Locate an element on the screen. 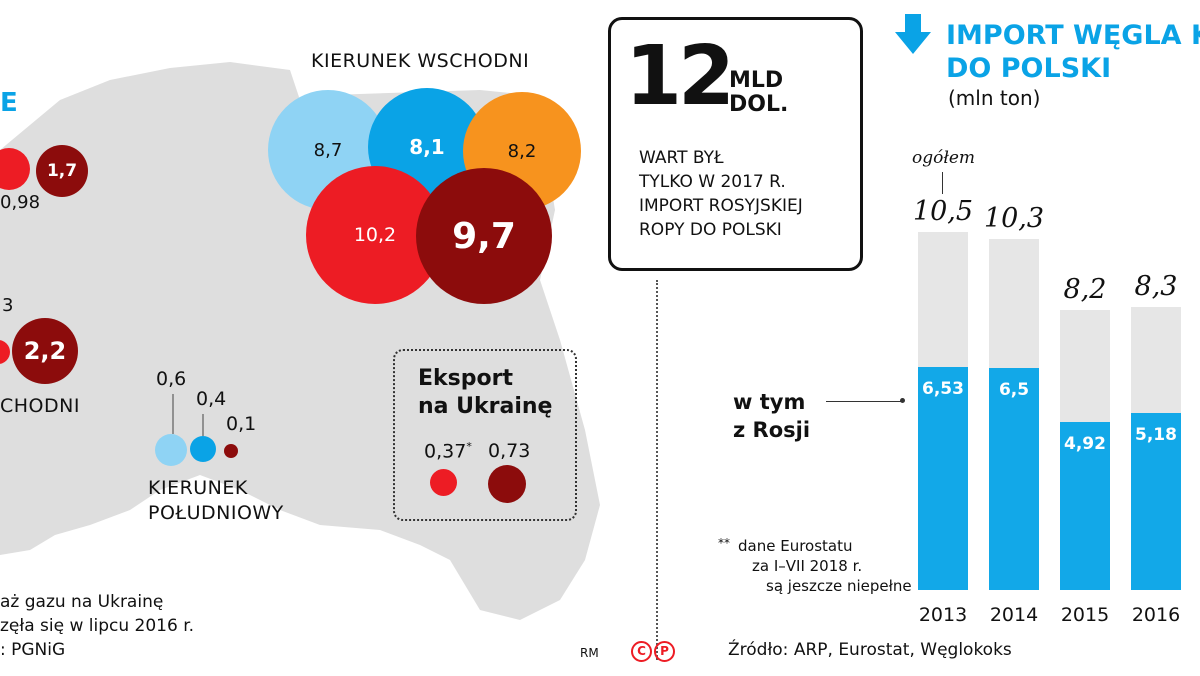  bubble-west2-red is located at coordinates (5, 352).